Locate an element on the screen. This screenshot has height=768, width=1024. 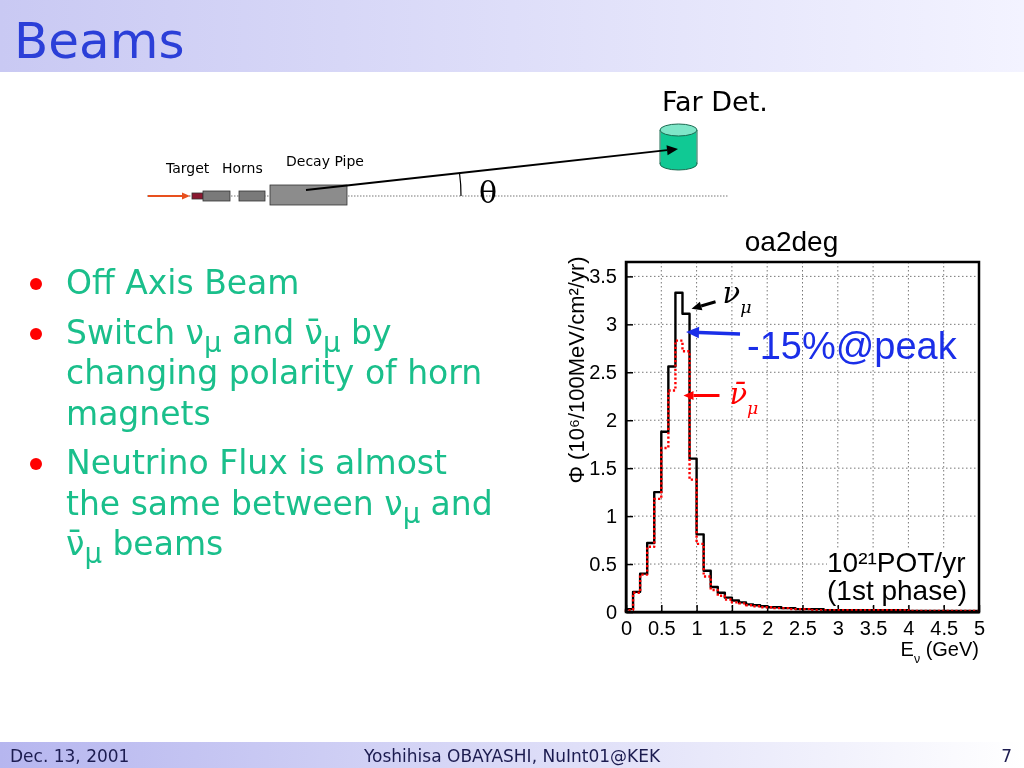
y-tick-label: 3.5 is located at coordinates (603, 276).